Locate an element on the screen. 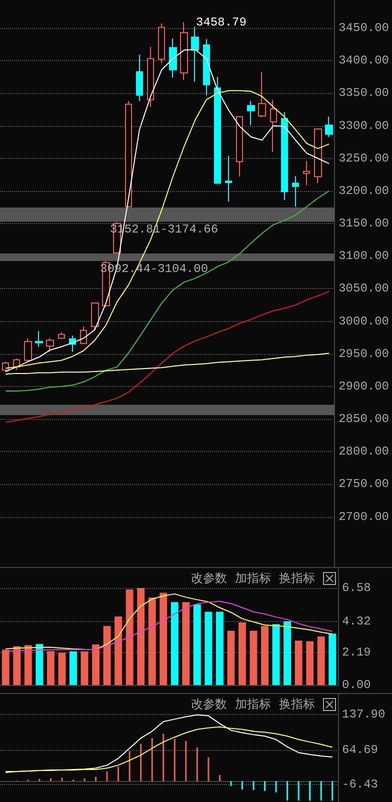  y-tick-label: 4.32 is located at coordinates (356, 621).